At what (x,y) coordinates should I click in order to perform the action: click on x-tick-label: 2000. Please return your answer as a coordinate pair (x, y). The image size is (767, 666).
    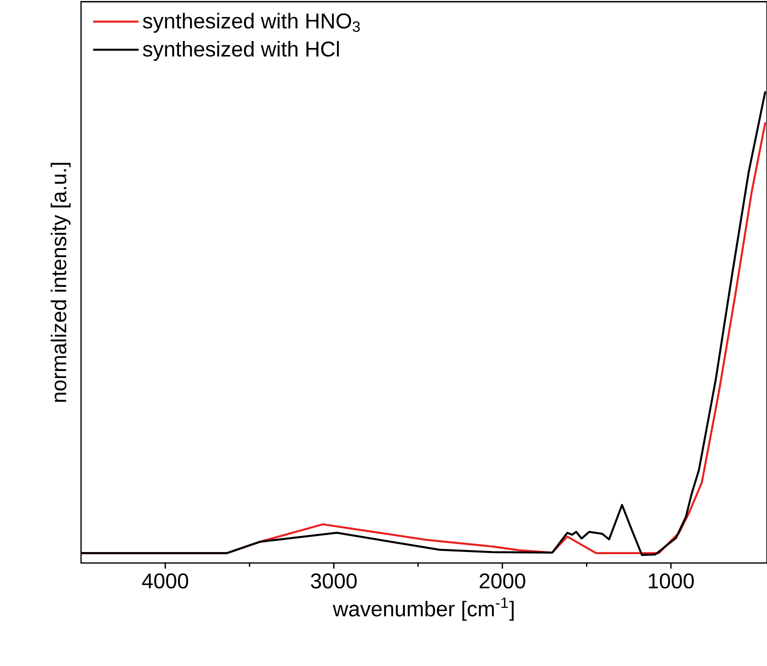
    Looking at the image, I should click on (503, 580).